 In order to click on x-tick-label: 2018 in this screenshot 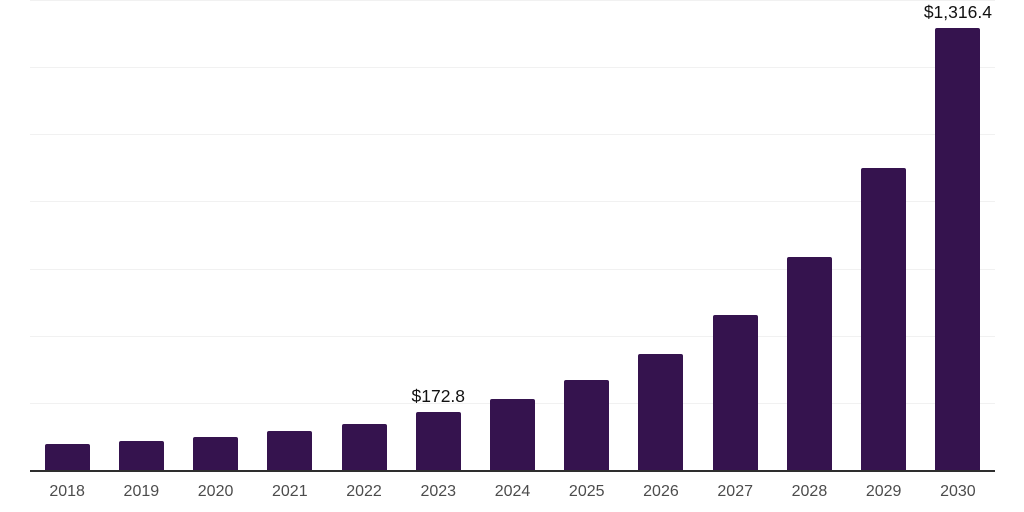, I will do `click(67, 491)`.